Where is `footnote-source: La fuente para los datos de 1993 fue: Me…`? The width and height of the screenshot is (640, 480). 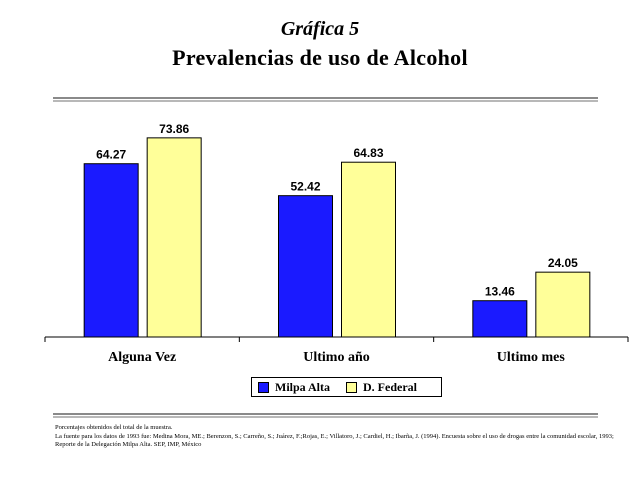
footnote-source: La fuente para los datos de 1993 fue: Me… is located at coordinates (334, 440).